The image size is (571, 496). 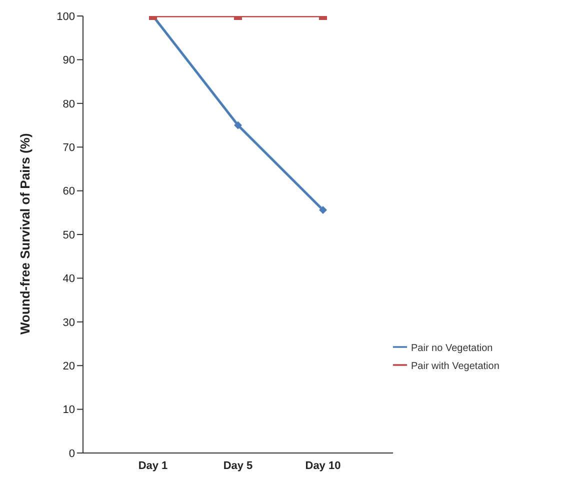 I want to click on y-tick-label: 70, so click(x=68, y=148).